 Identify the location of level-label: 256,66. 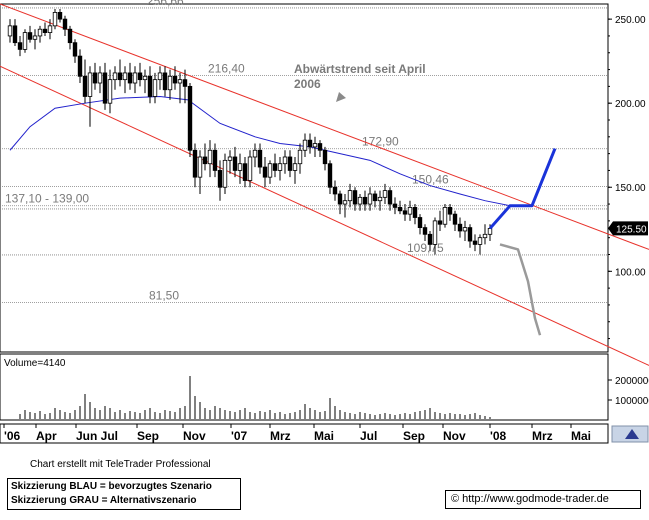
(165, 4).